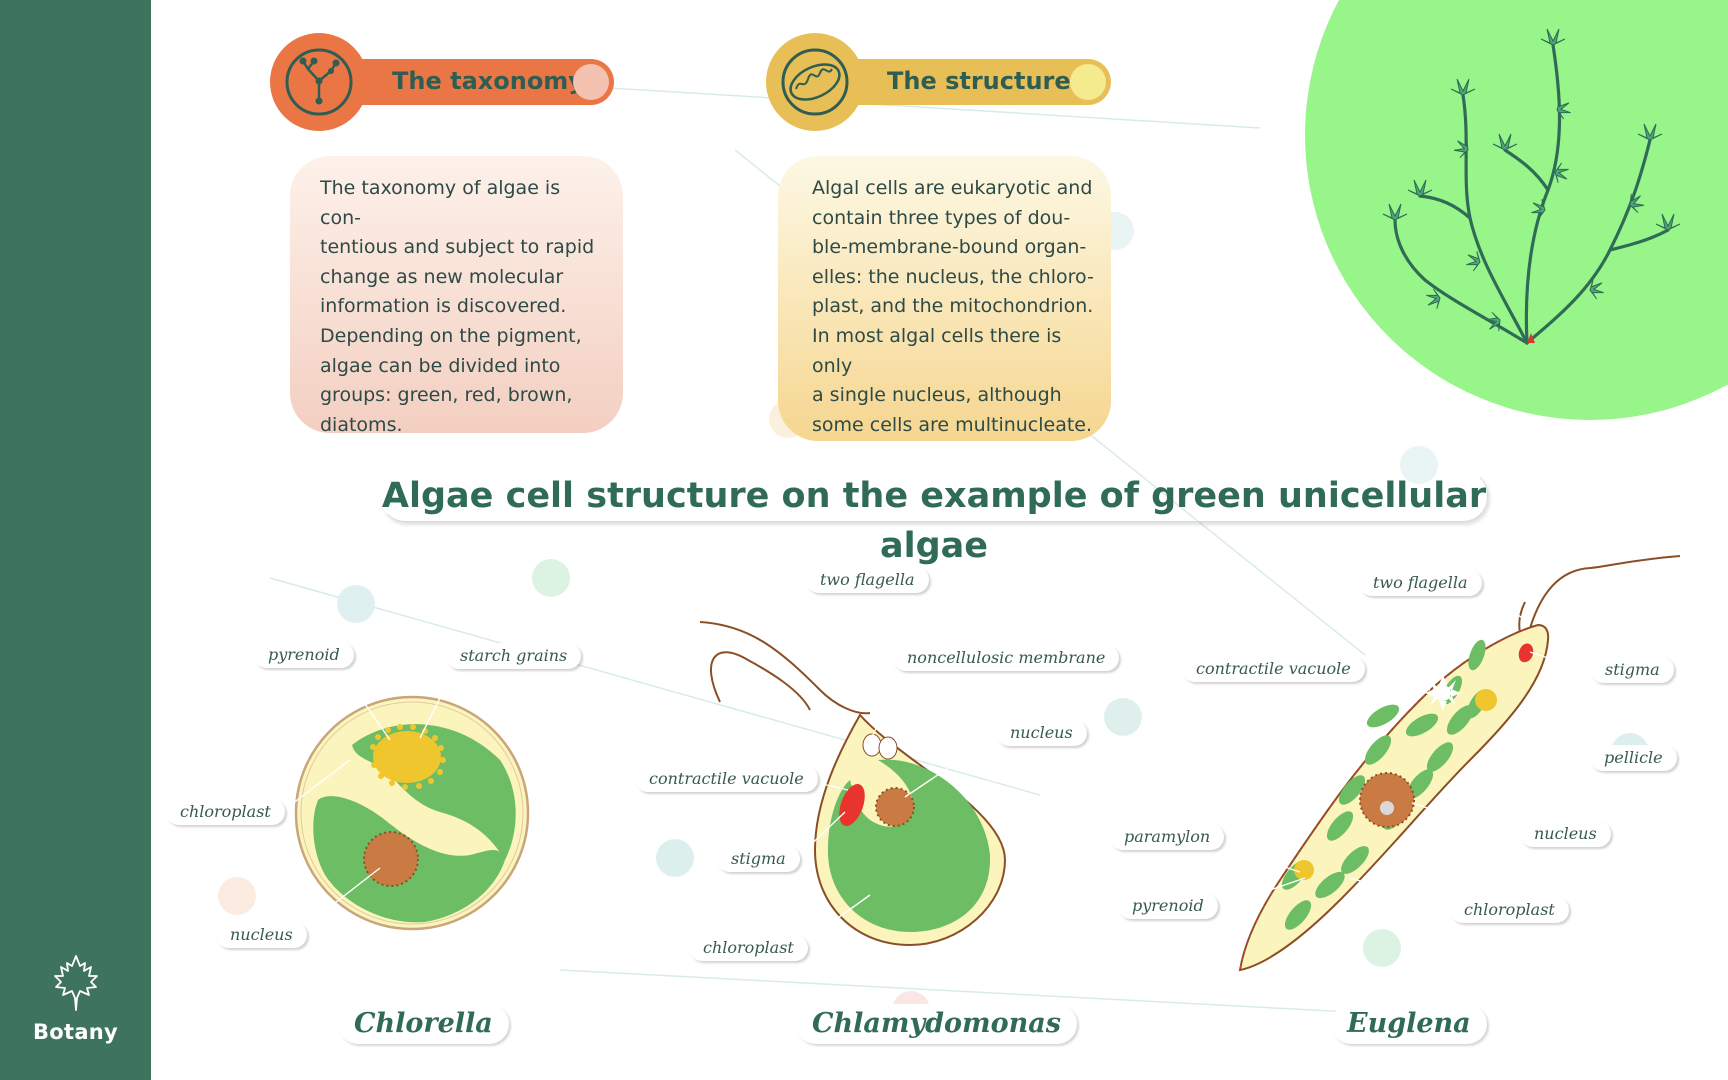 The height and width of the screenshot is (1080, 1728). I want to click on label-chlamydomonas-chloroplast: chloroplast, so click(748, 948).